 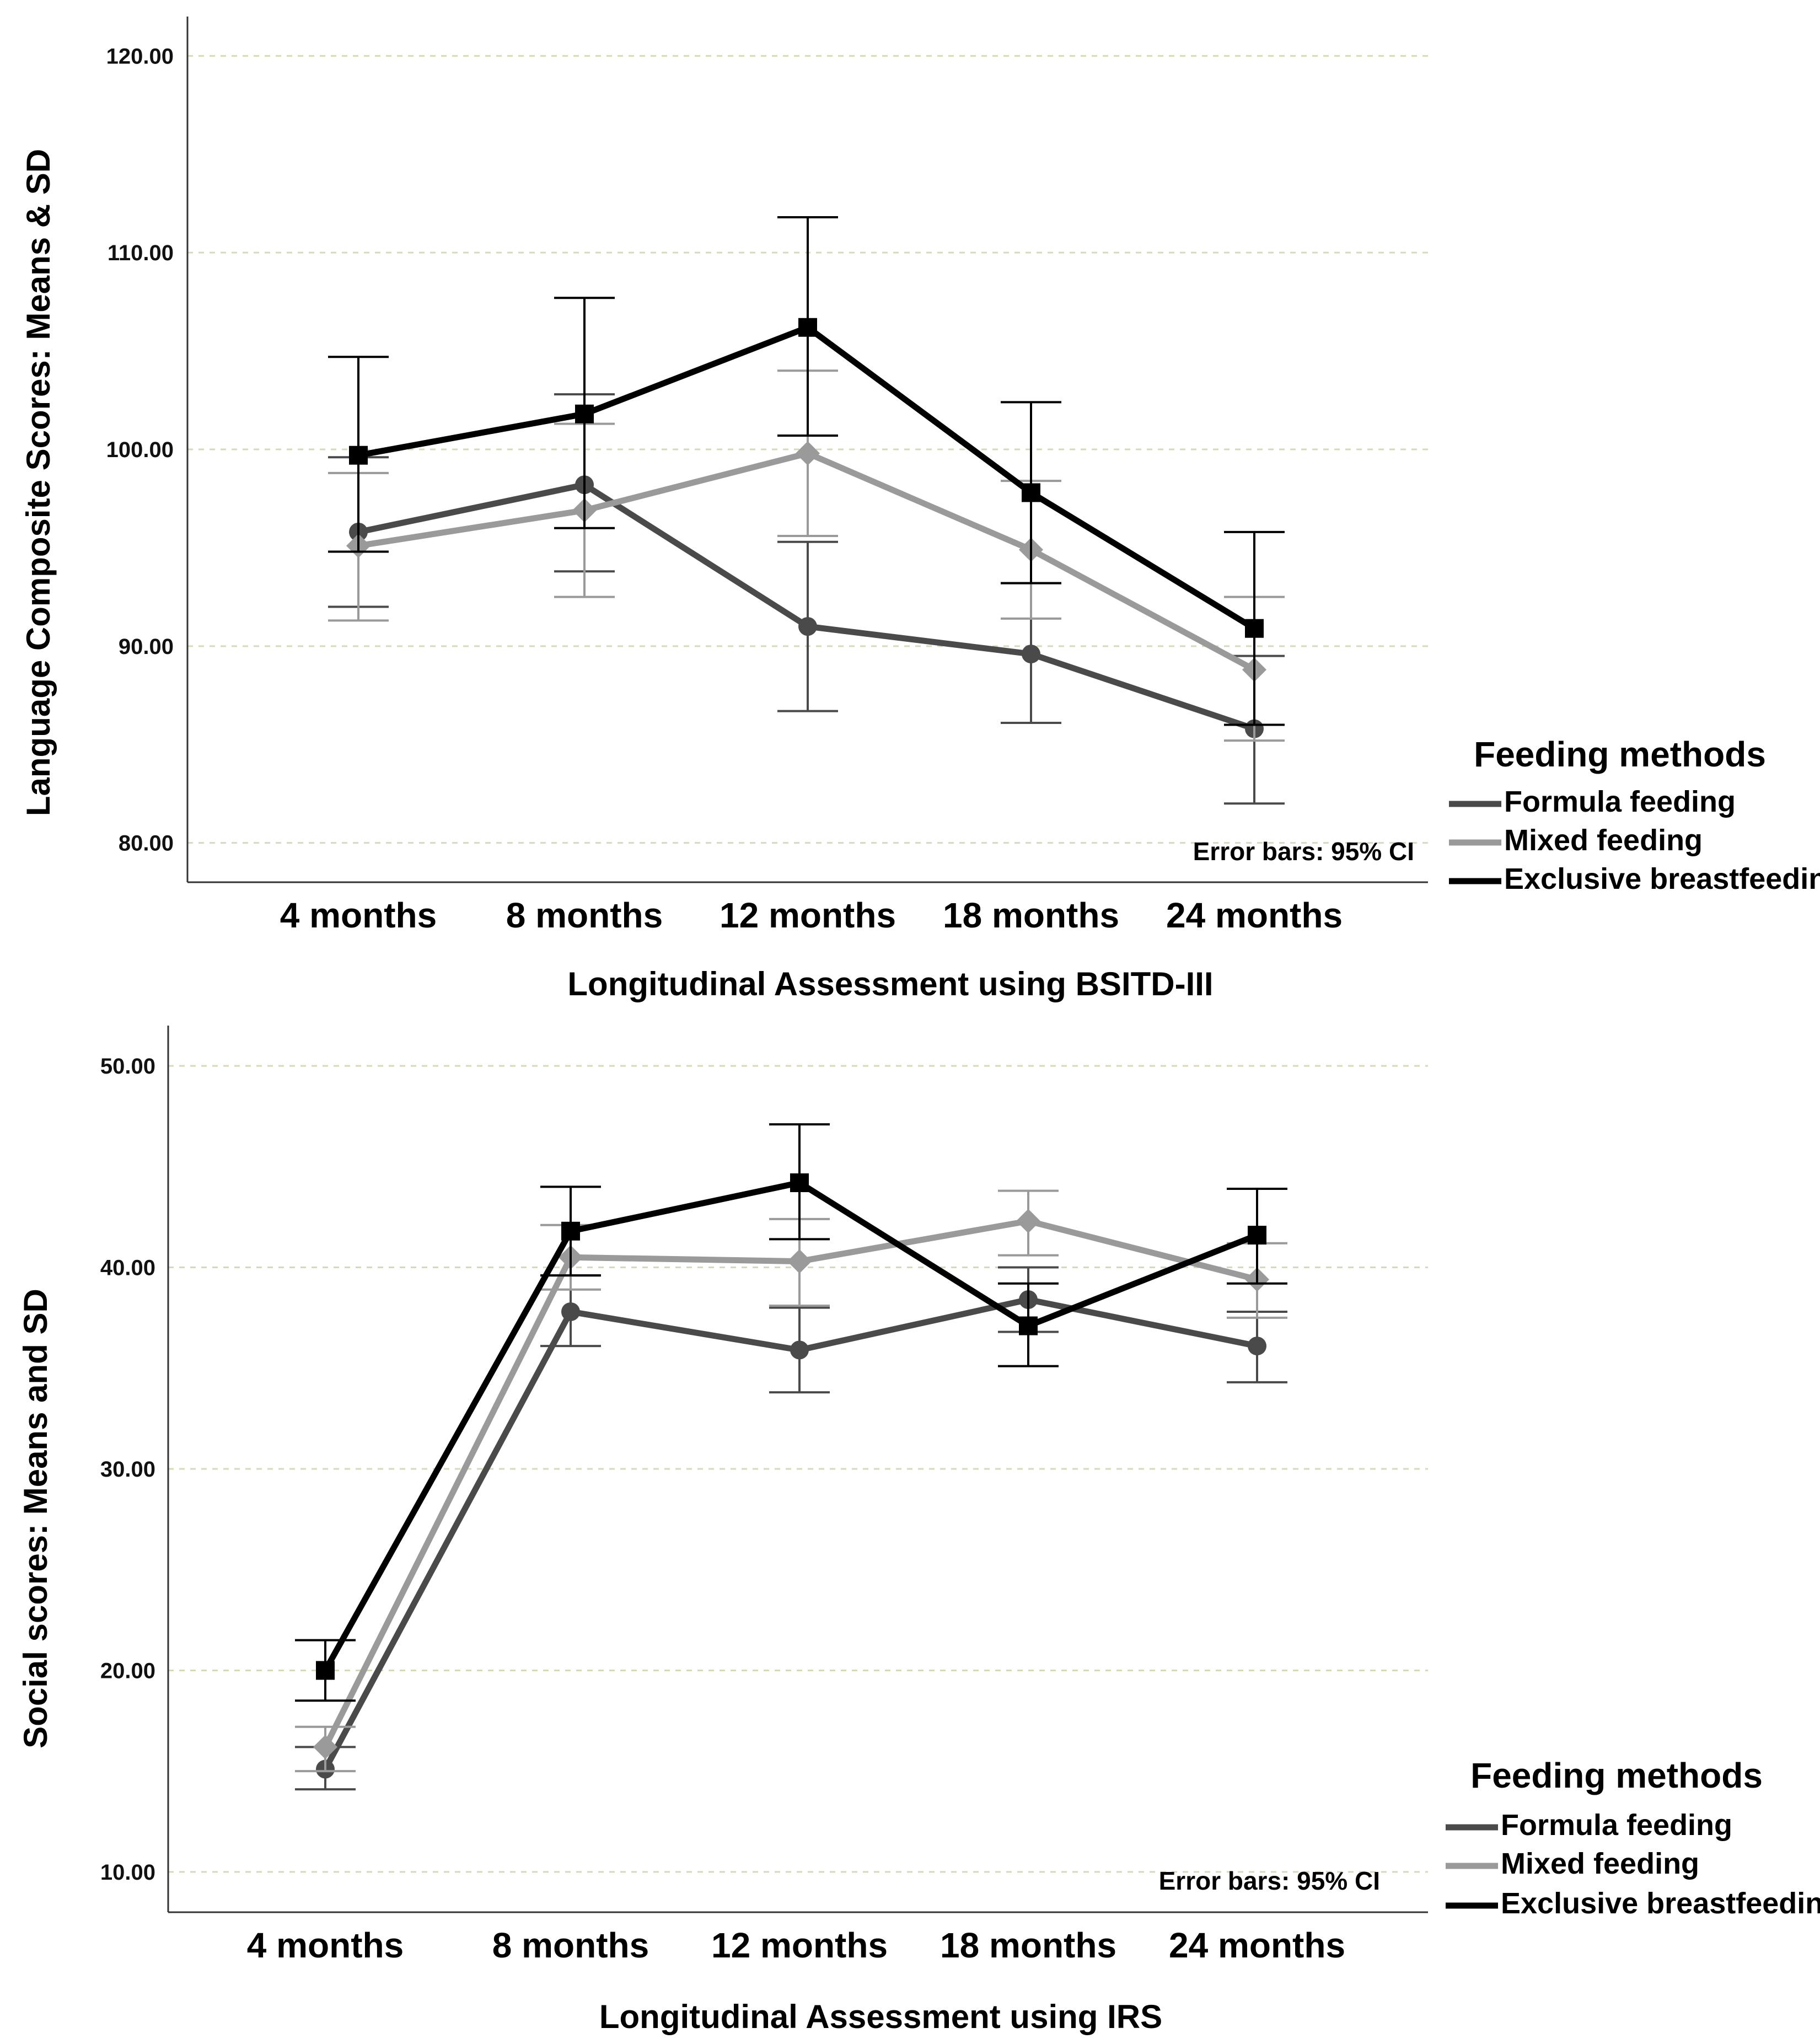 What do you see at coordinates (127, 1671) in the screenshot?
I see `y-tick-label: 20.00` at bounding box center [127, 1671].